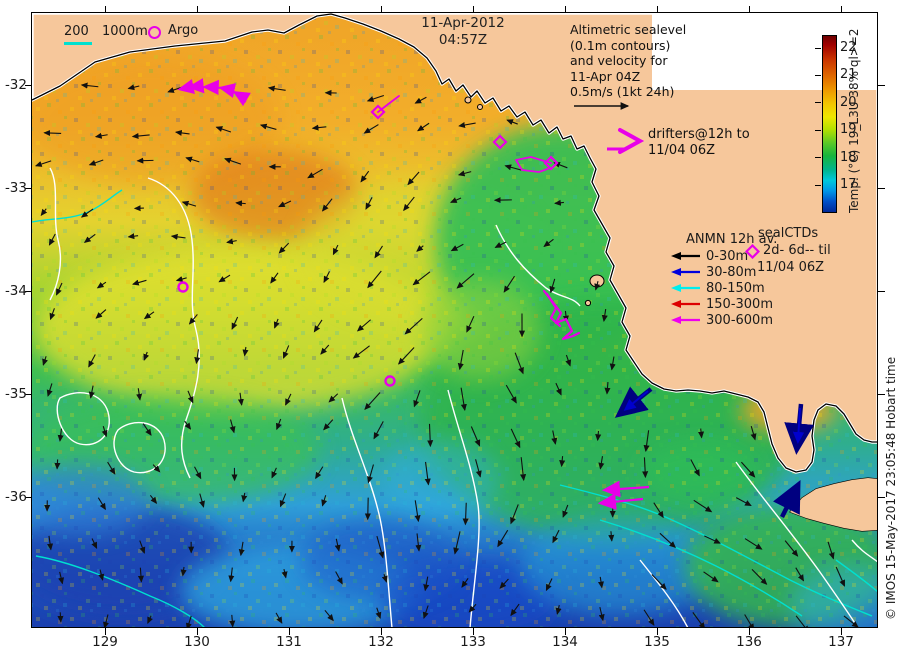 This screenshot has height=660, width=900. What do you see at coordinates (620, 45) in the screenshot?
I see `altimetric-note-line: (0.1m contours)` at bounding box center [620, 45].